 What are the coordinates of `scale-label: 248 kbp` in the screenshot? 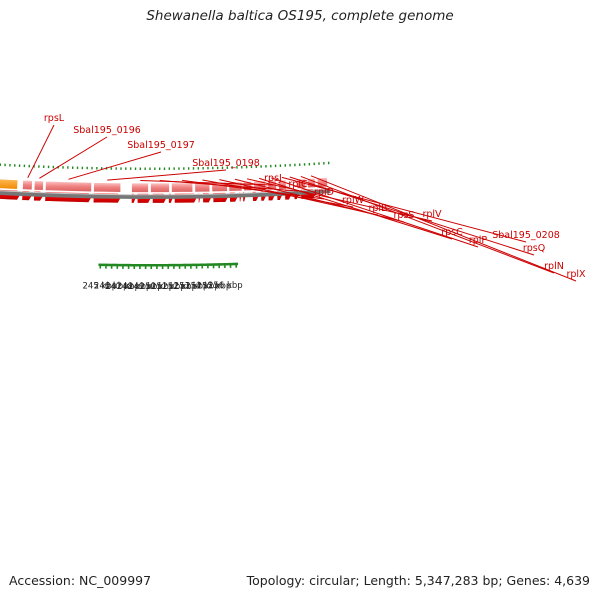 It's located at (134, 287).